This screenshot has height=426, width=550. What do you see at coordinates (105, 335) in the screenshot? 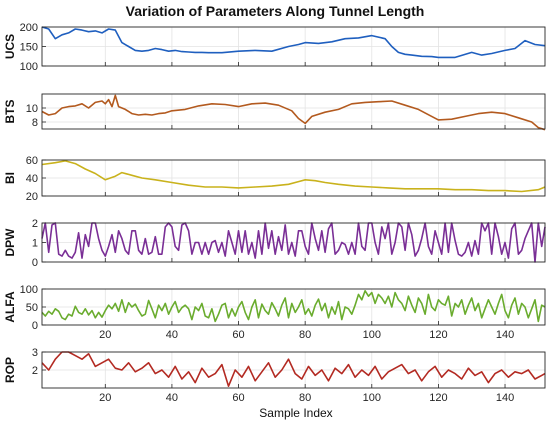
I see `alfa-xtick-label-20: 20` at bounding box center [105, 335].